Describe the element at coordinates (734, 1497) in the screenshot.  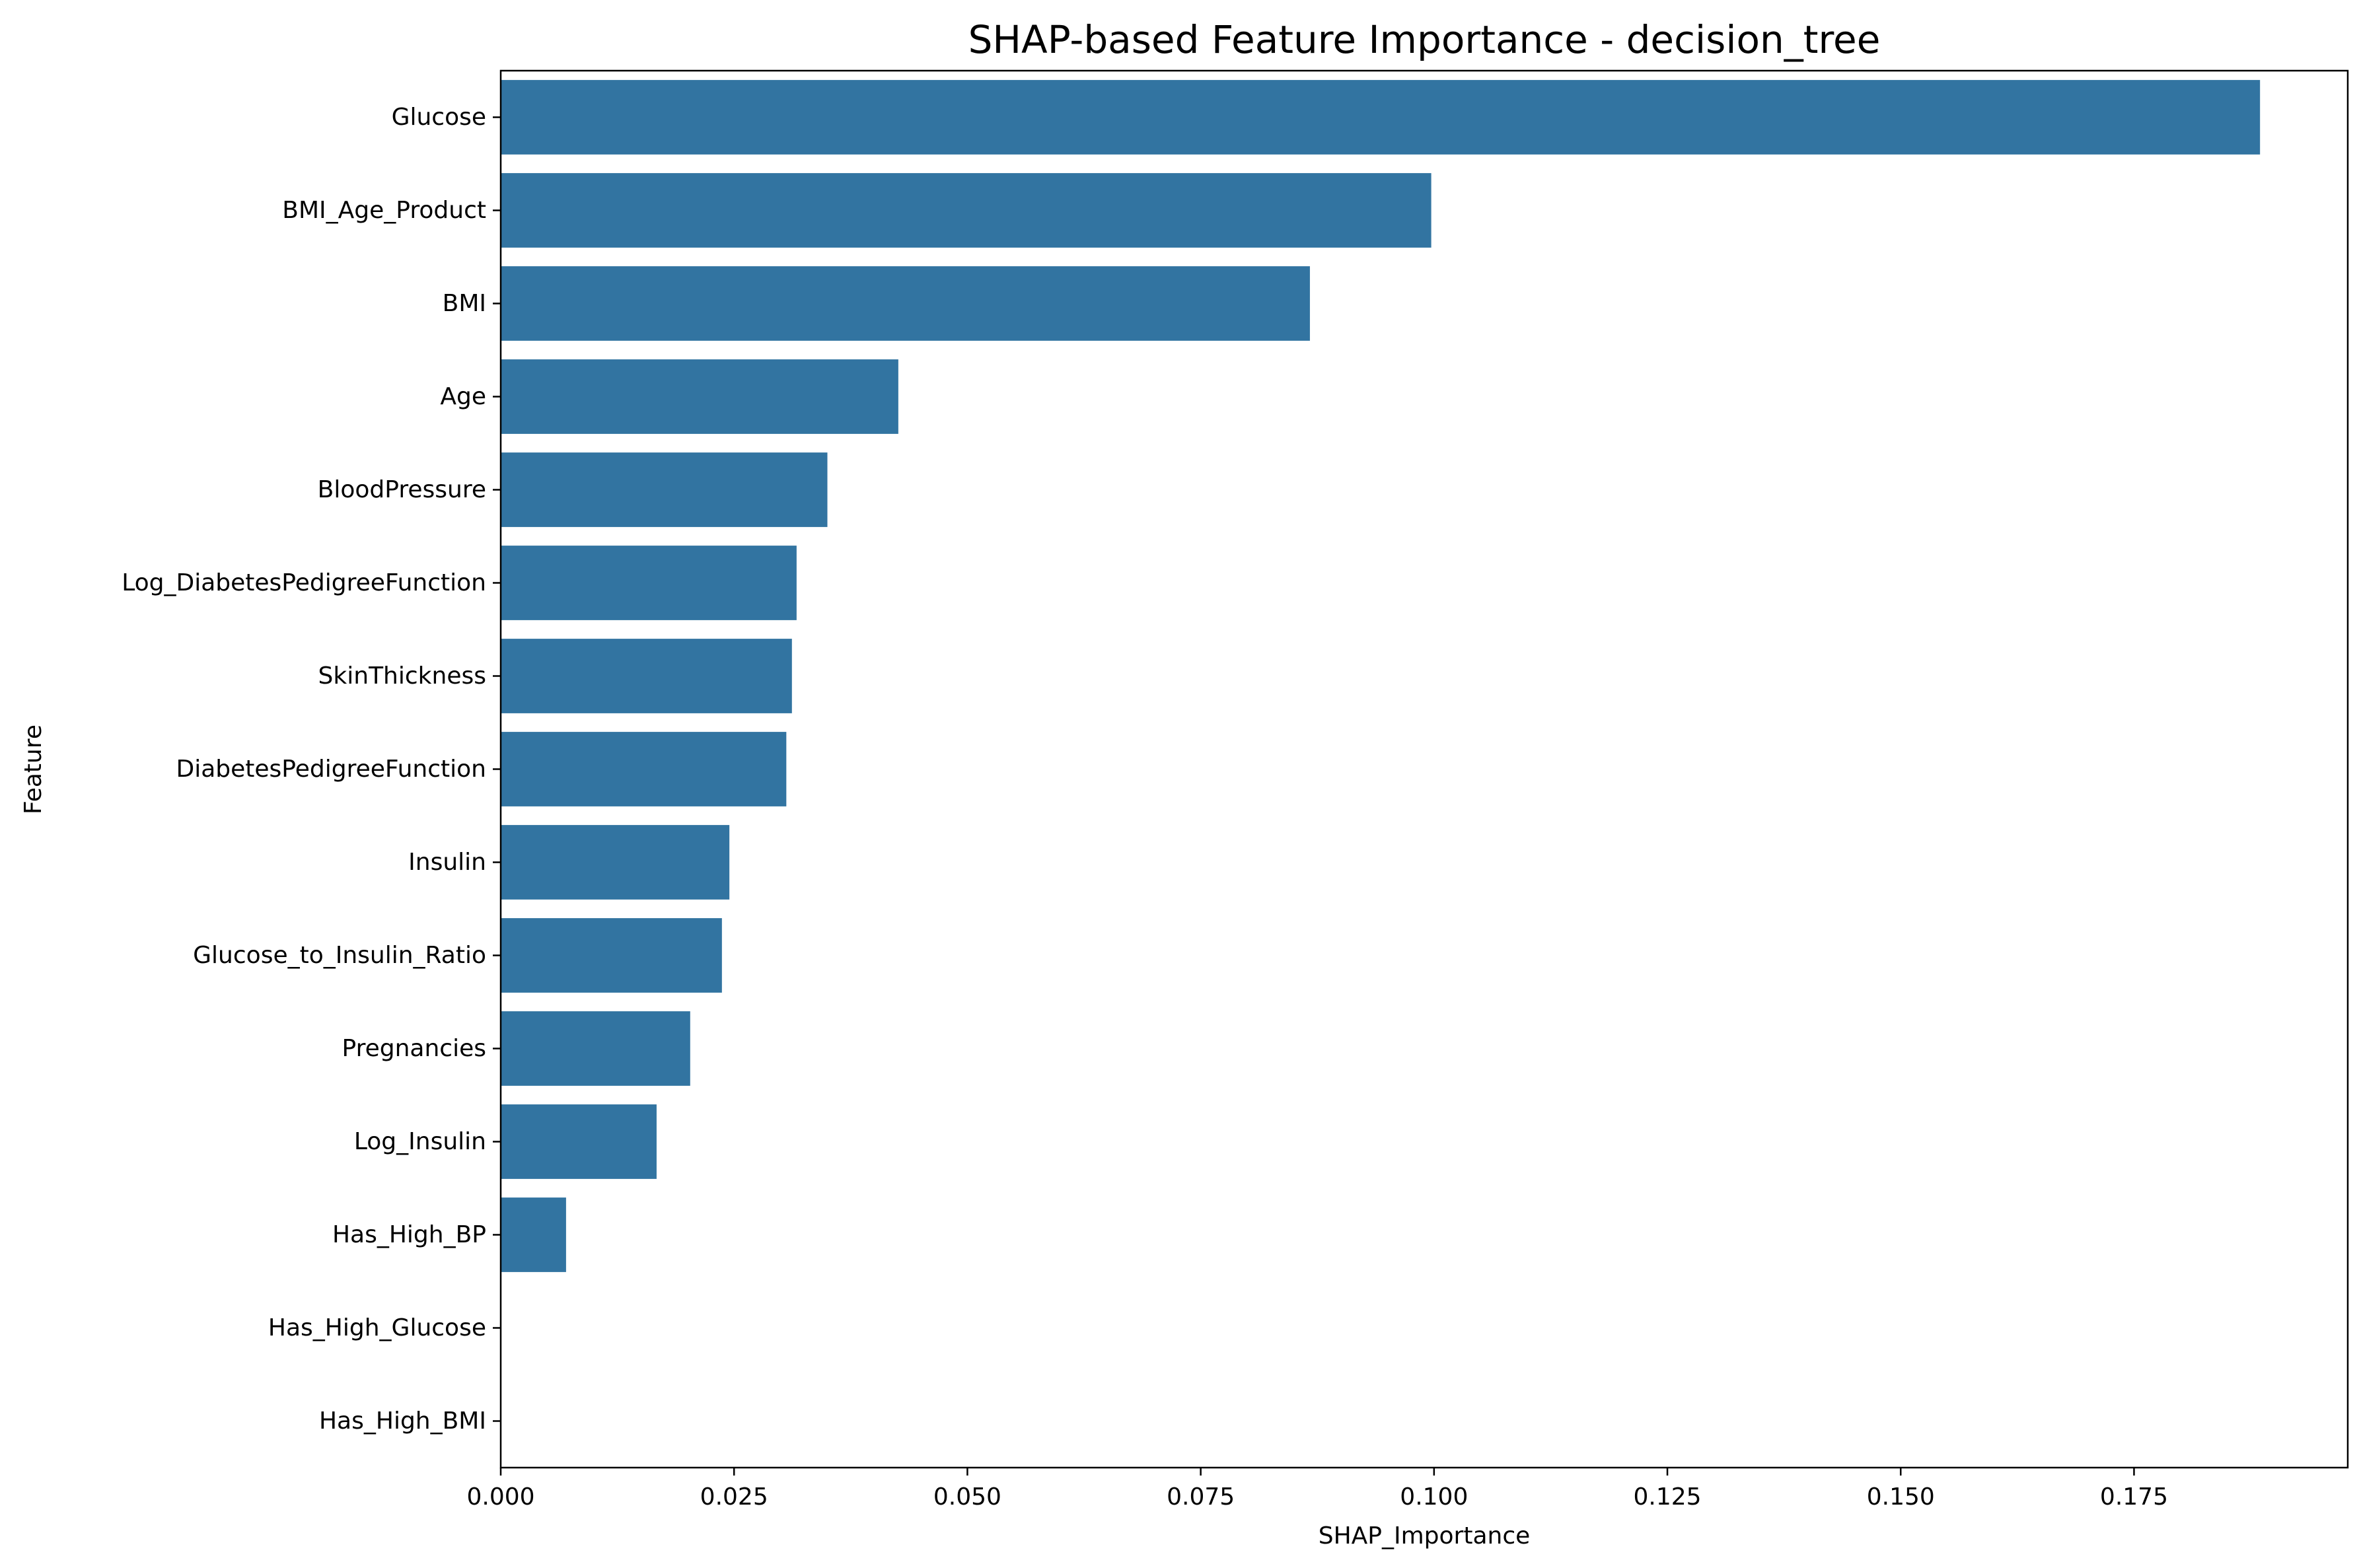
I see `x-tick-label: 0.025` at that location.